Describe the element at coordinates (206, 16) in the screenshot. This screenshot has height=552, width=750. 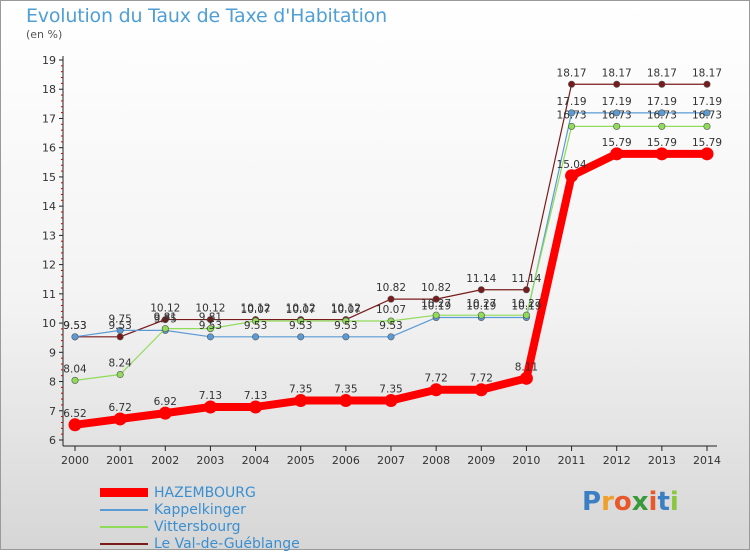
I see `chart-title: Evolution du Taux de Taxe d'Habitation` at that location.